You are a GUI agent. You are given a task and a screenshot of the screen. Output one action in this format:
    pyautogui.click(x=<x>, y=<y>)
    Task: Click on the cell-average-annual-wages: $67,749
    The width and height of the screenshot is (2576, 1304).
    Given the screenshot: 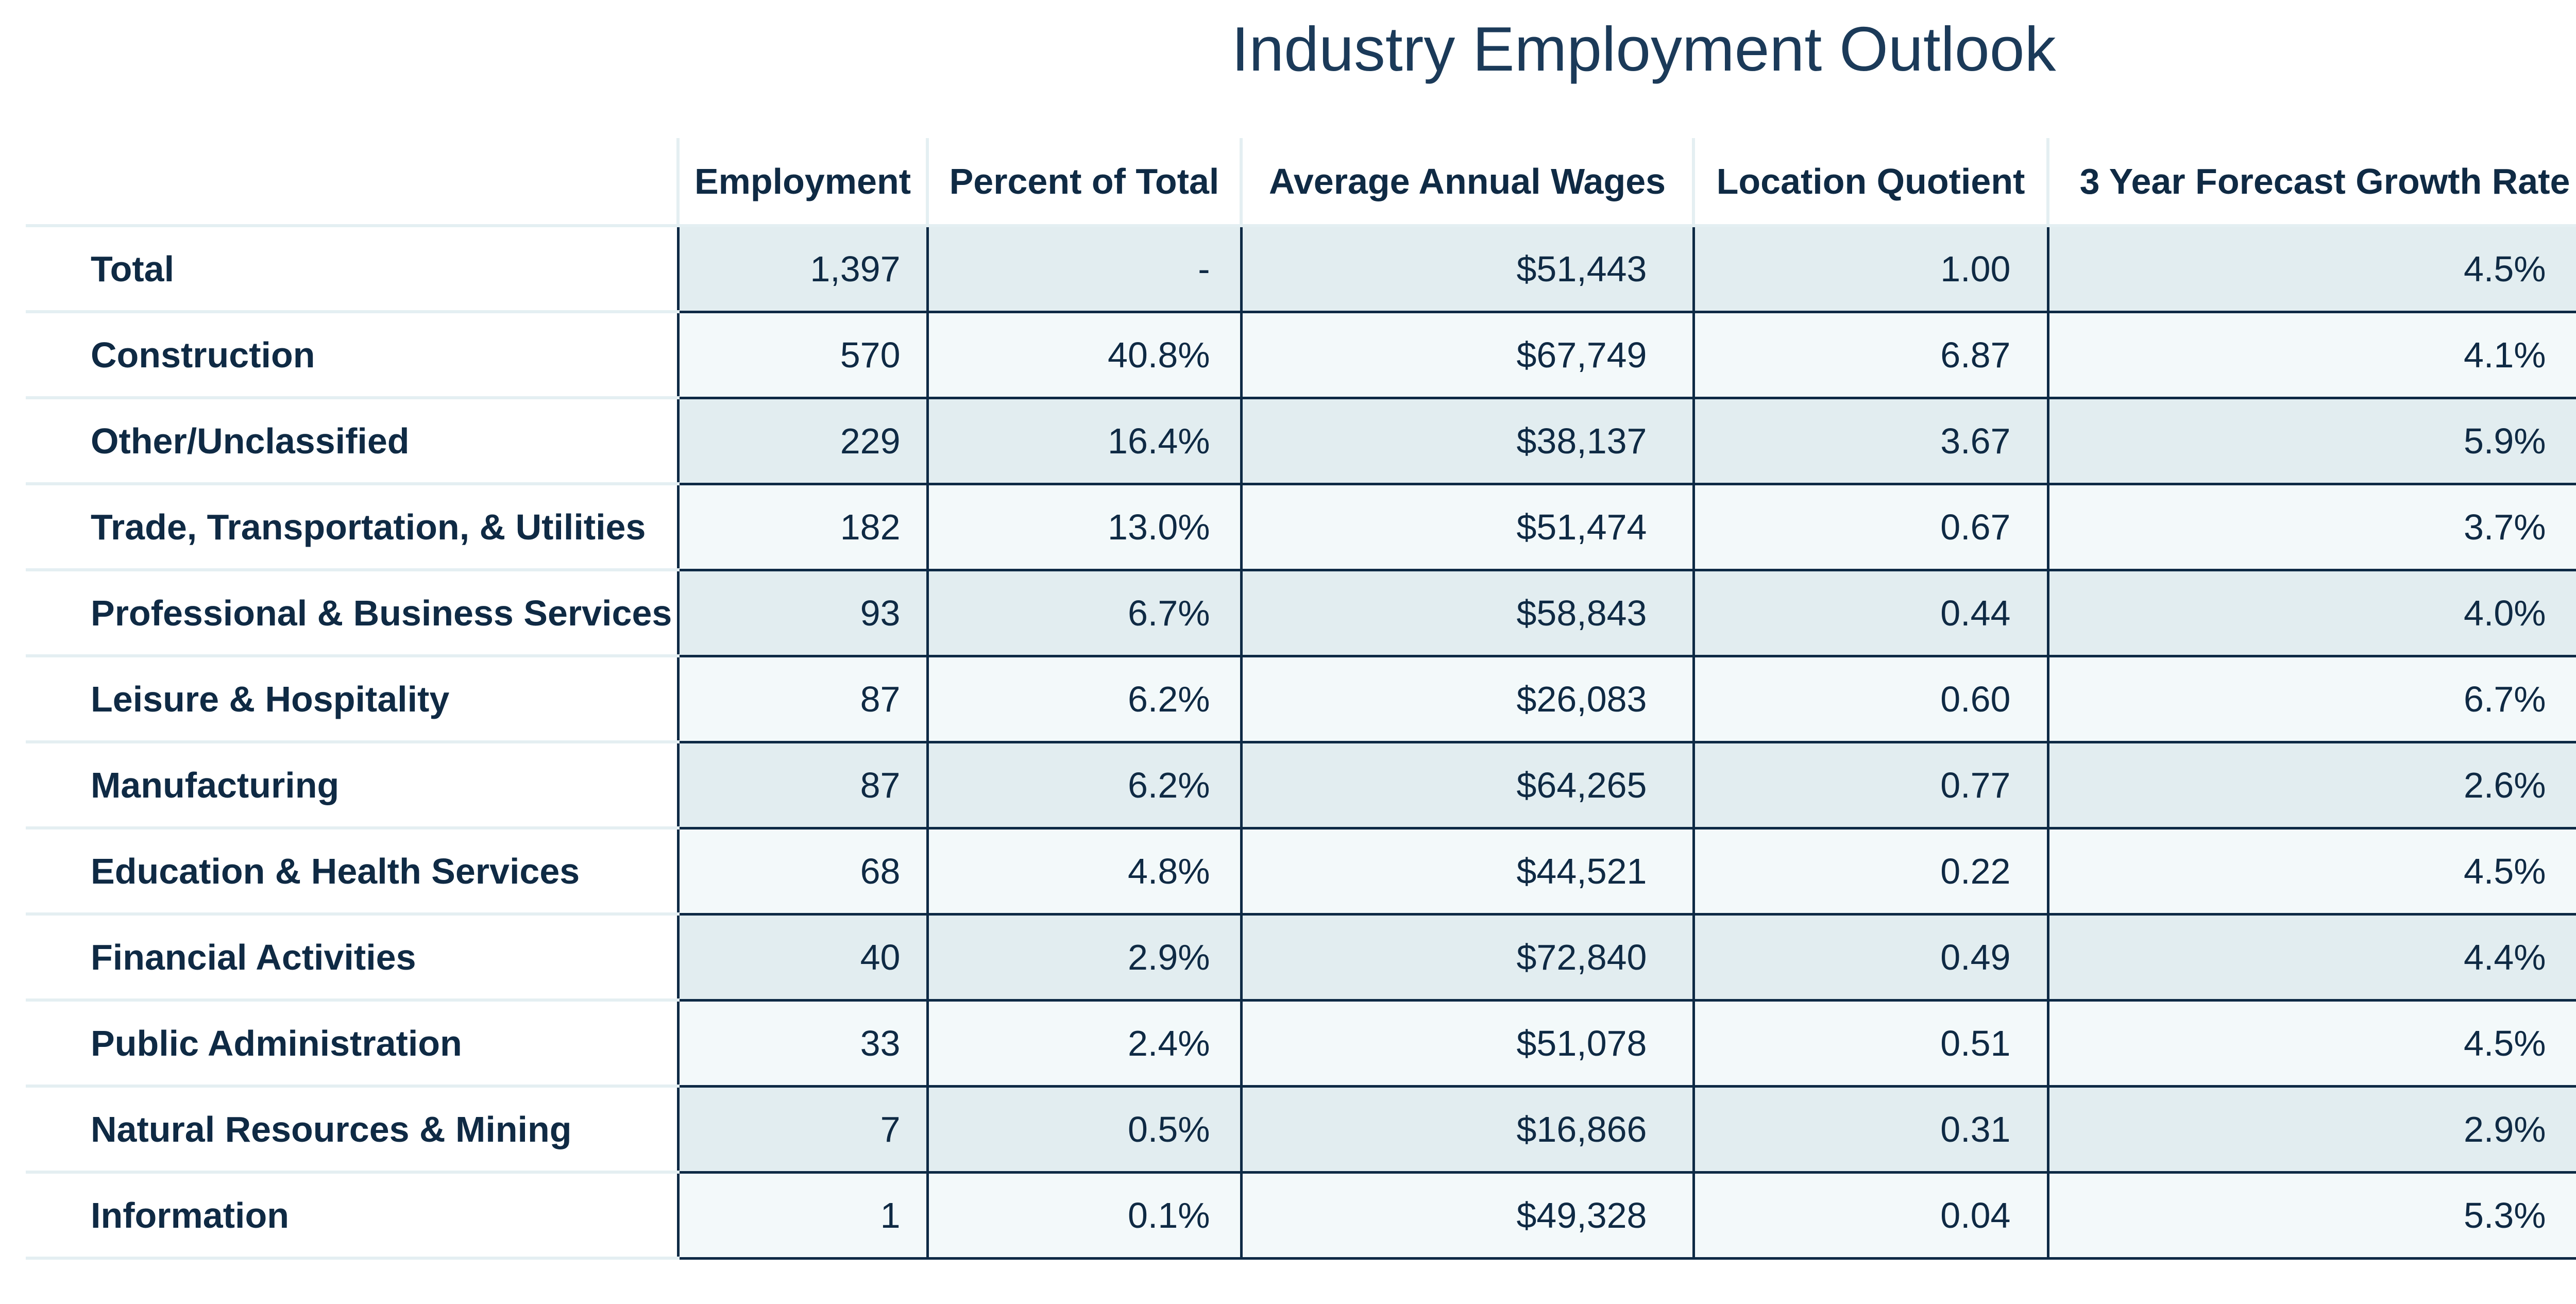 What is the action you would take?
    pyautogui.click(x=1467, y=354)
    